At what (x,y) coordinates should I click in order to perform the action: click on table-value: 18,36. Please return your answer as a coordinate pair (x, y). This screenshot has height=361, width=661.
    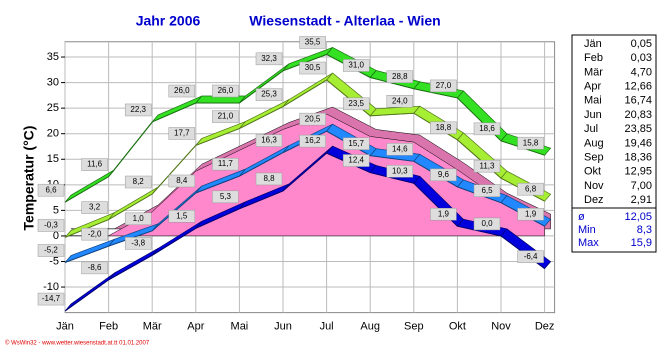
    Looking at the image, I should click on (638, 158).